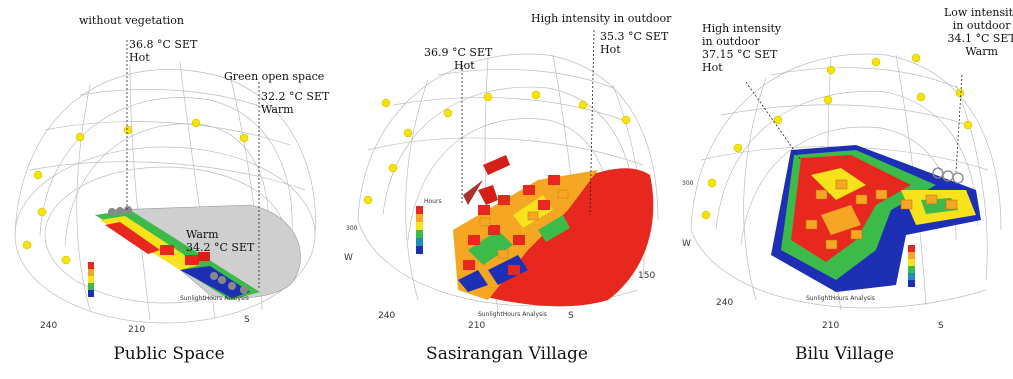 This screenshot has width=1013, height=379. What do you see at coordinates (507, 354) in the screenshot?
I see `caption-sasirangan-village: Sasirangan Village` at bounding box center [507, 354].